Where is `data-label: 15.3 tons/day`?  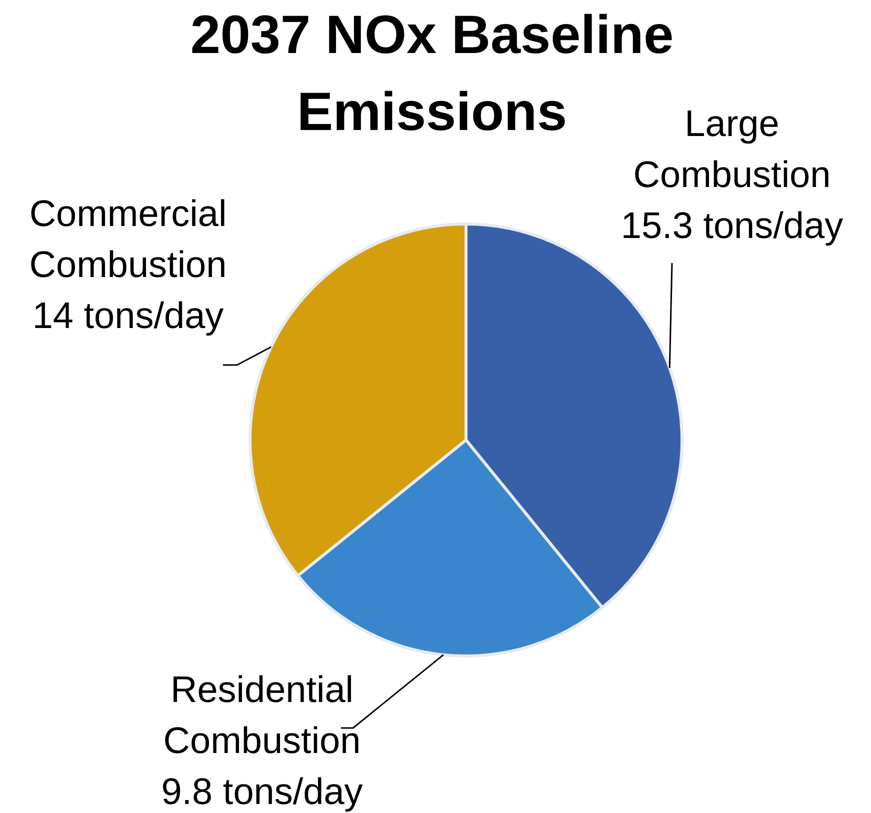 data-label: 15.3 tons/day is located at coordinates (732, 225).